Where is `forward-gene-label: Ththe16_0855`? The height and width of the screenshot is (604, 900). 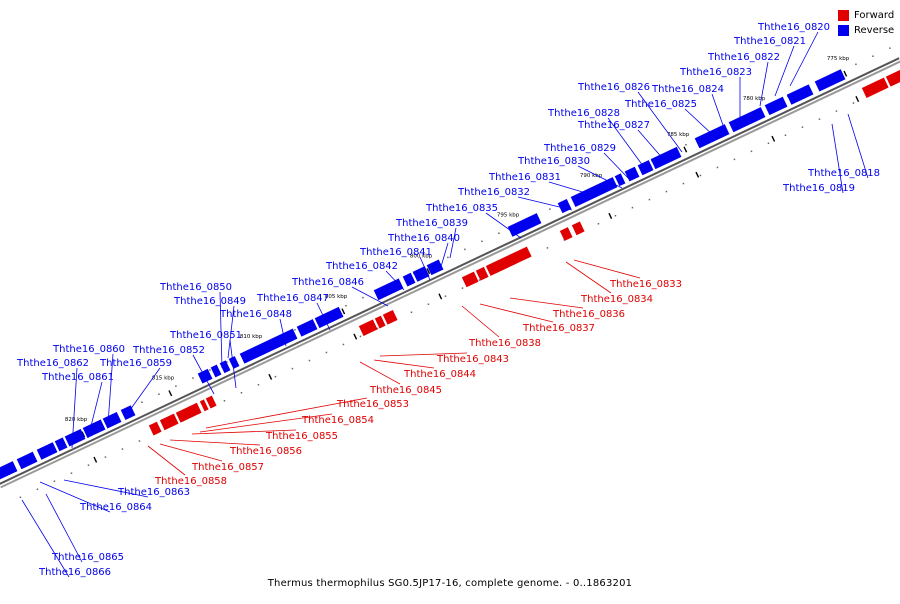
forward-gene-label: Ththe16_0855 is located at coordinates (301, 436).